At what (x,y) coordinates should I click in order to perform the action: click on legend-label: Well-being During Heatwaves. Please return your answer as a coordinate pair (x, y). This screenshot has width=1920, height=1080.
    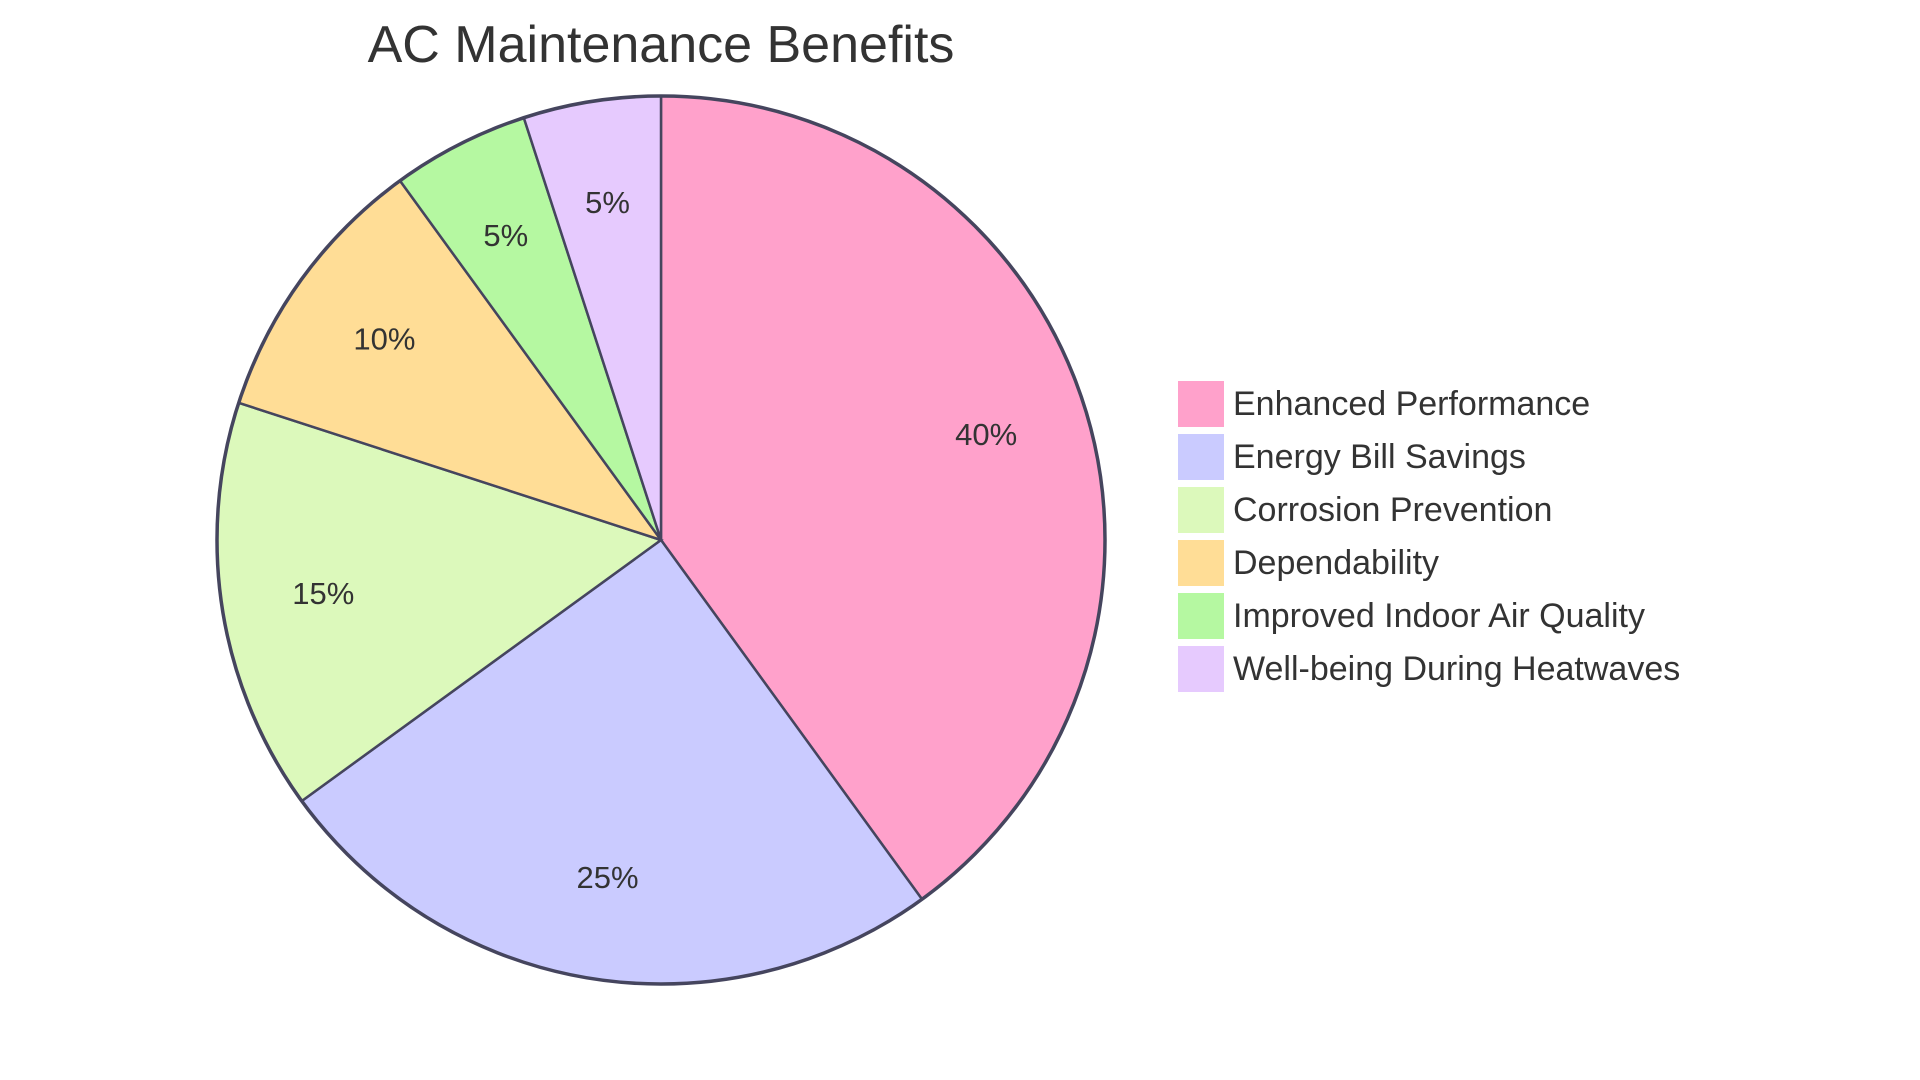
    Looking at the image, I should click on (1456, 669).